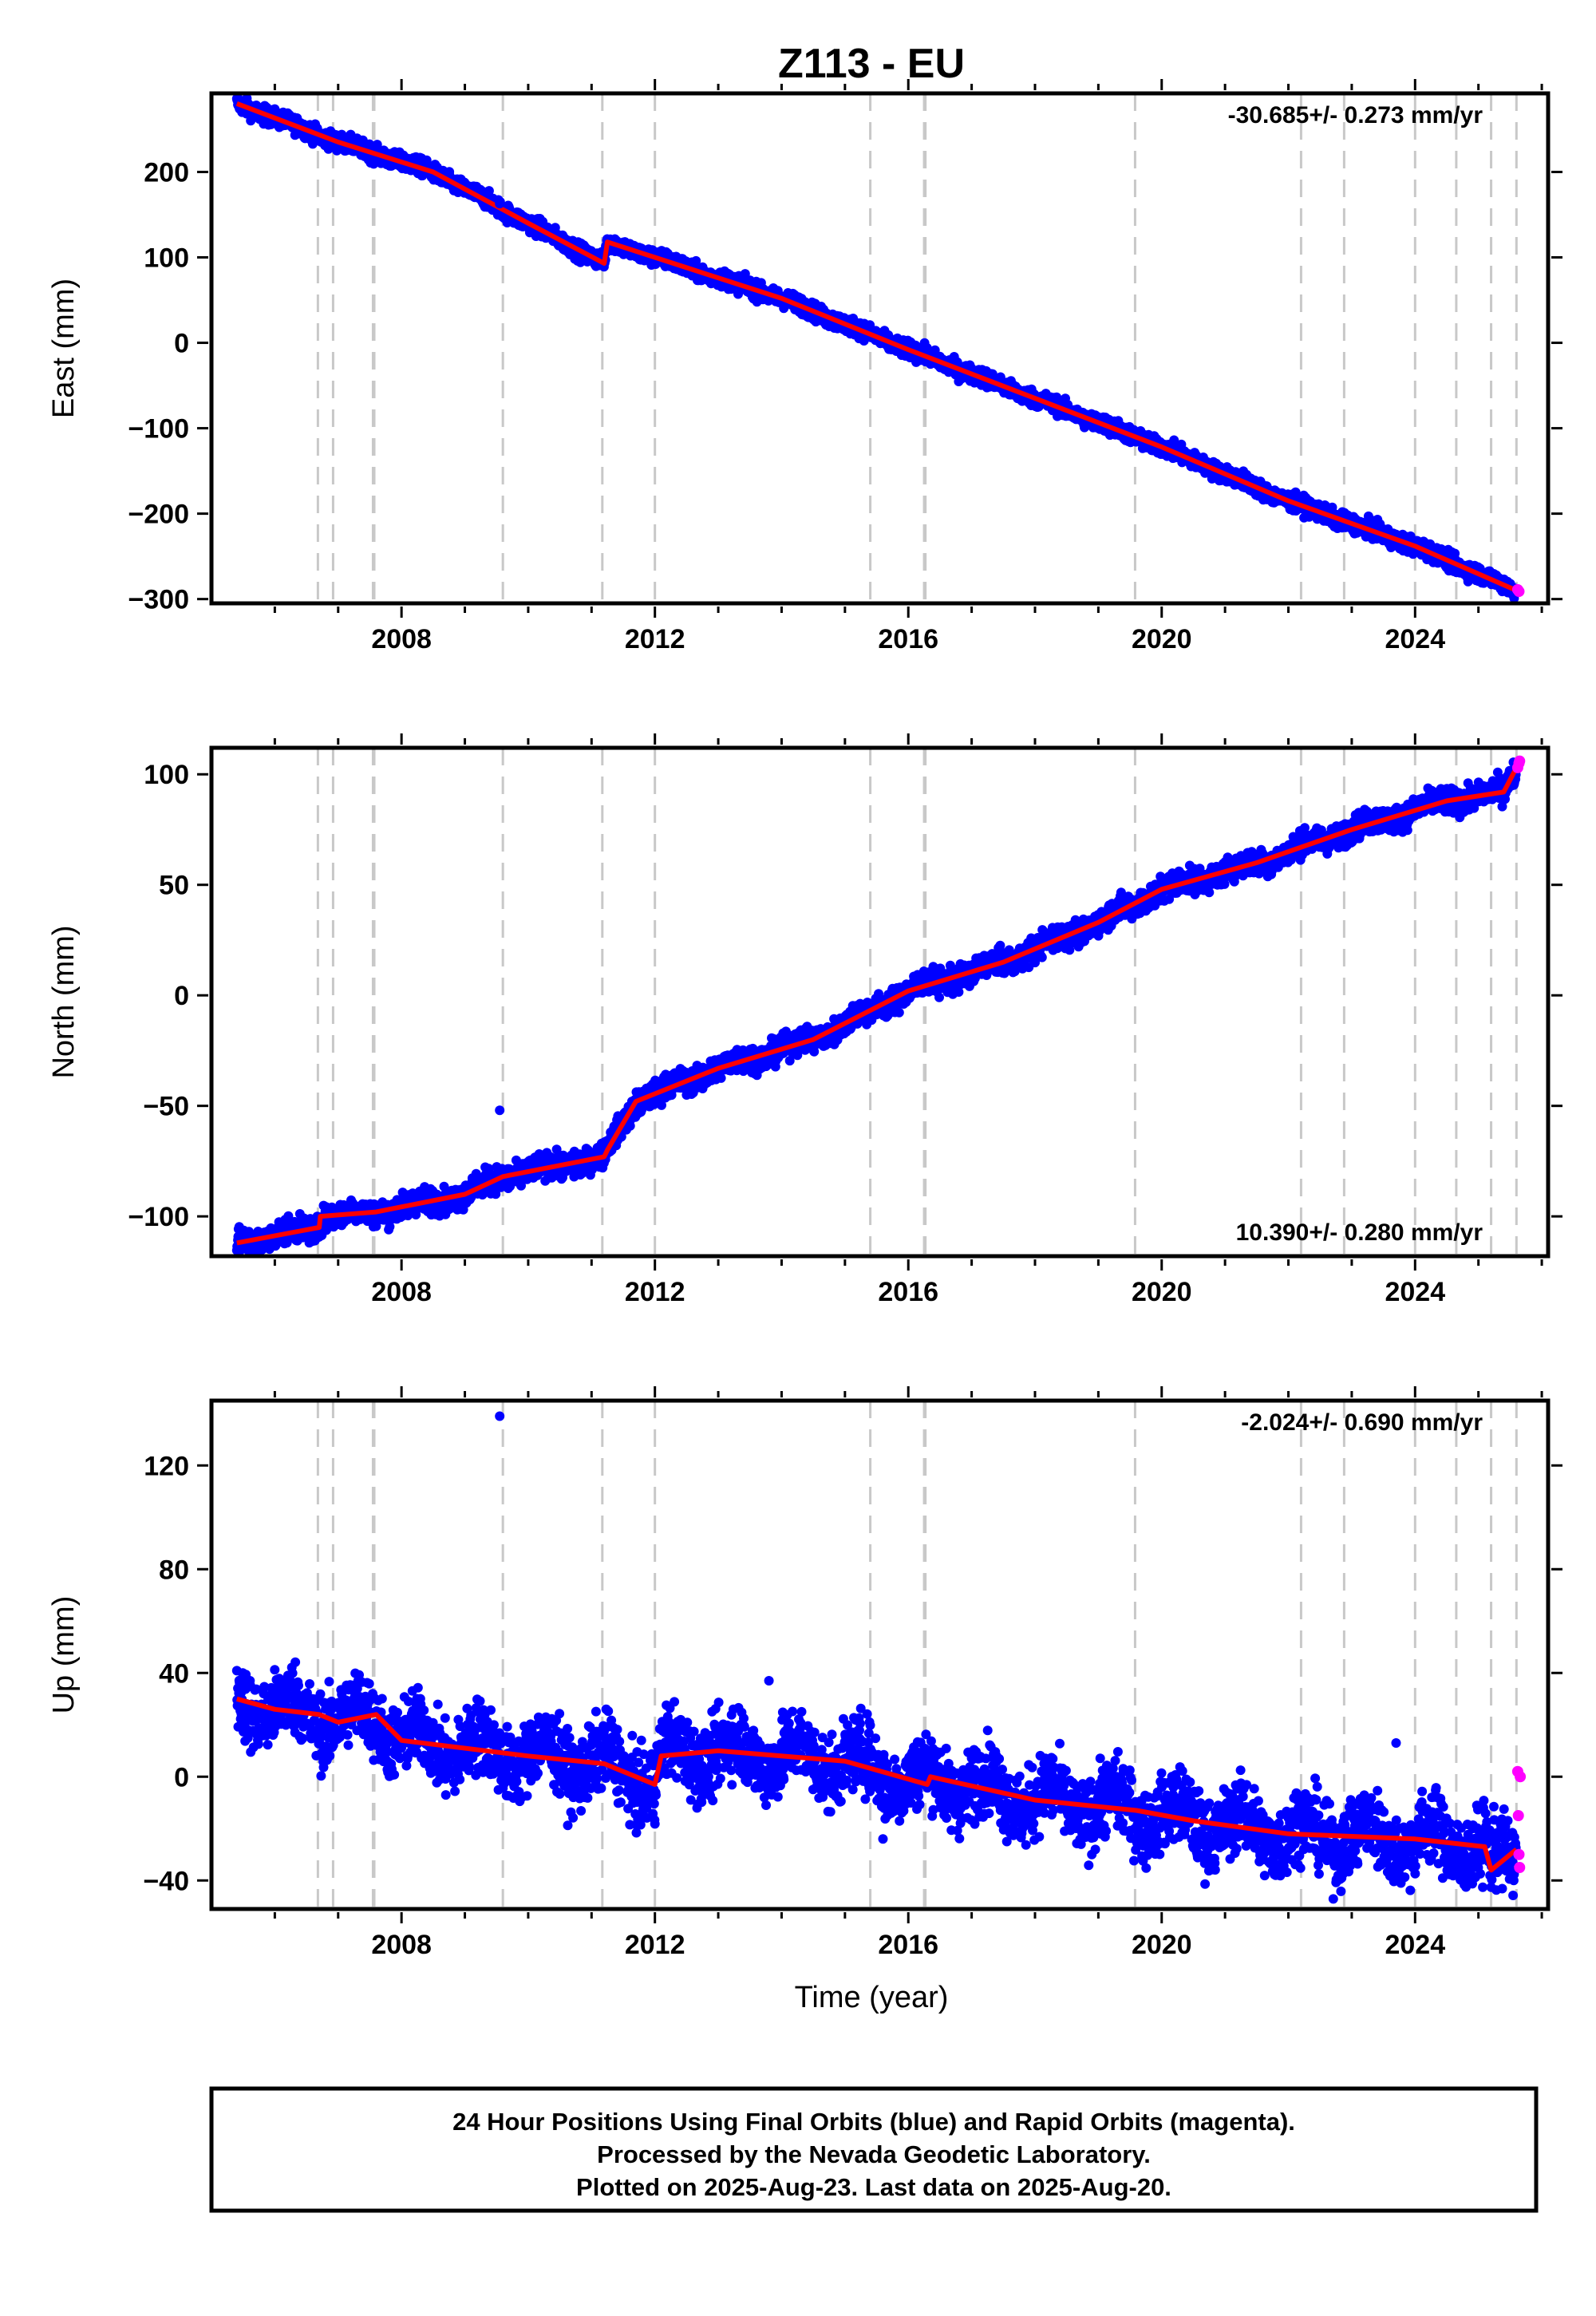 Image resolution: width=1596 pixels, height=2316 pixels. Describe the element at coordinates (1162, 639) in the screenshot. I see `east-x-tick-label: 2020` at that location.